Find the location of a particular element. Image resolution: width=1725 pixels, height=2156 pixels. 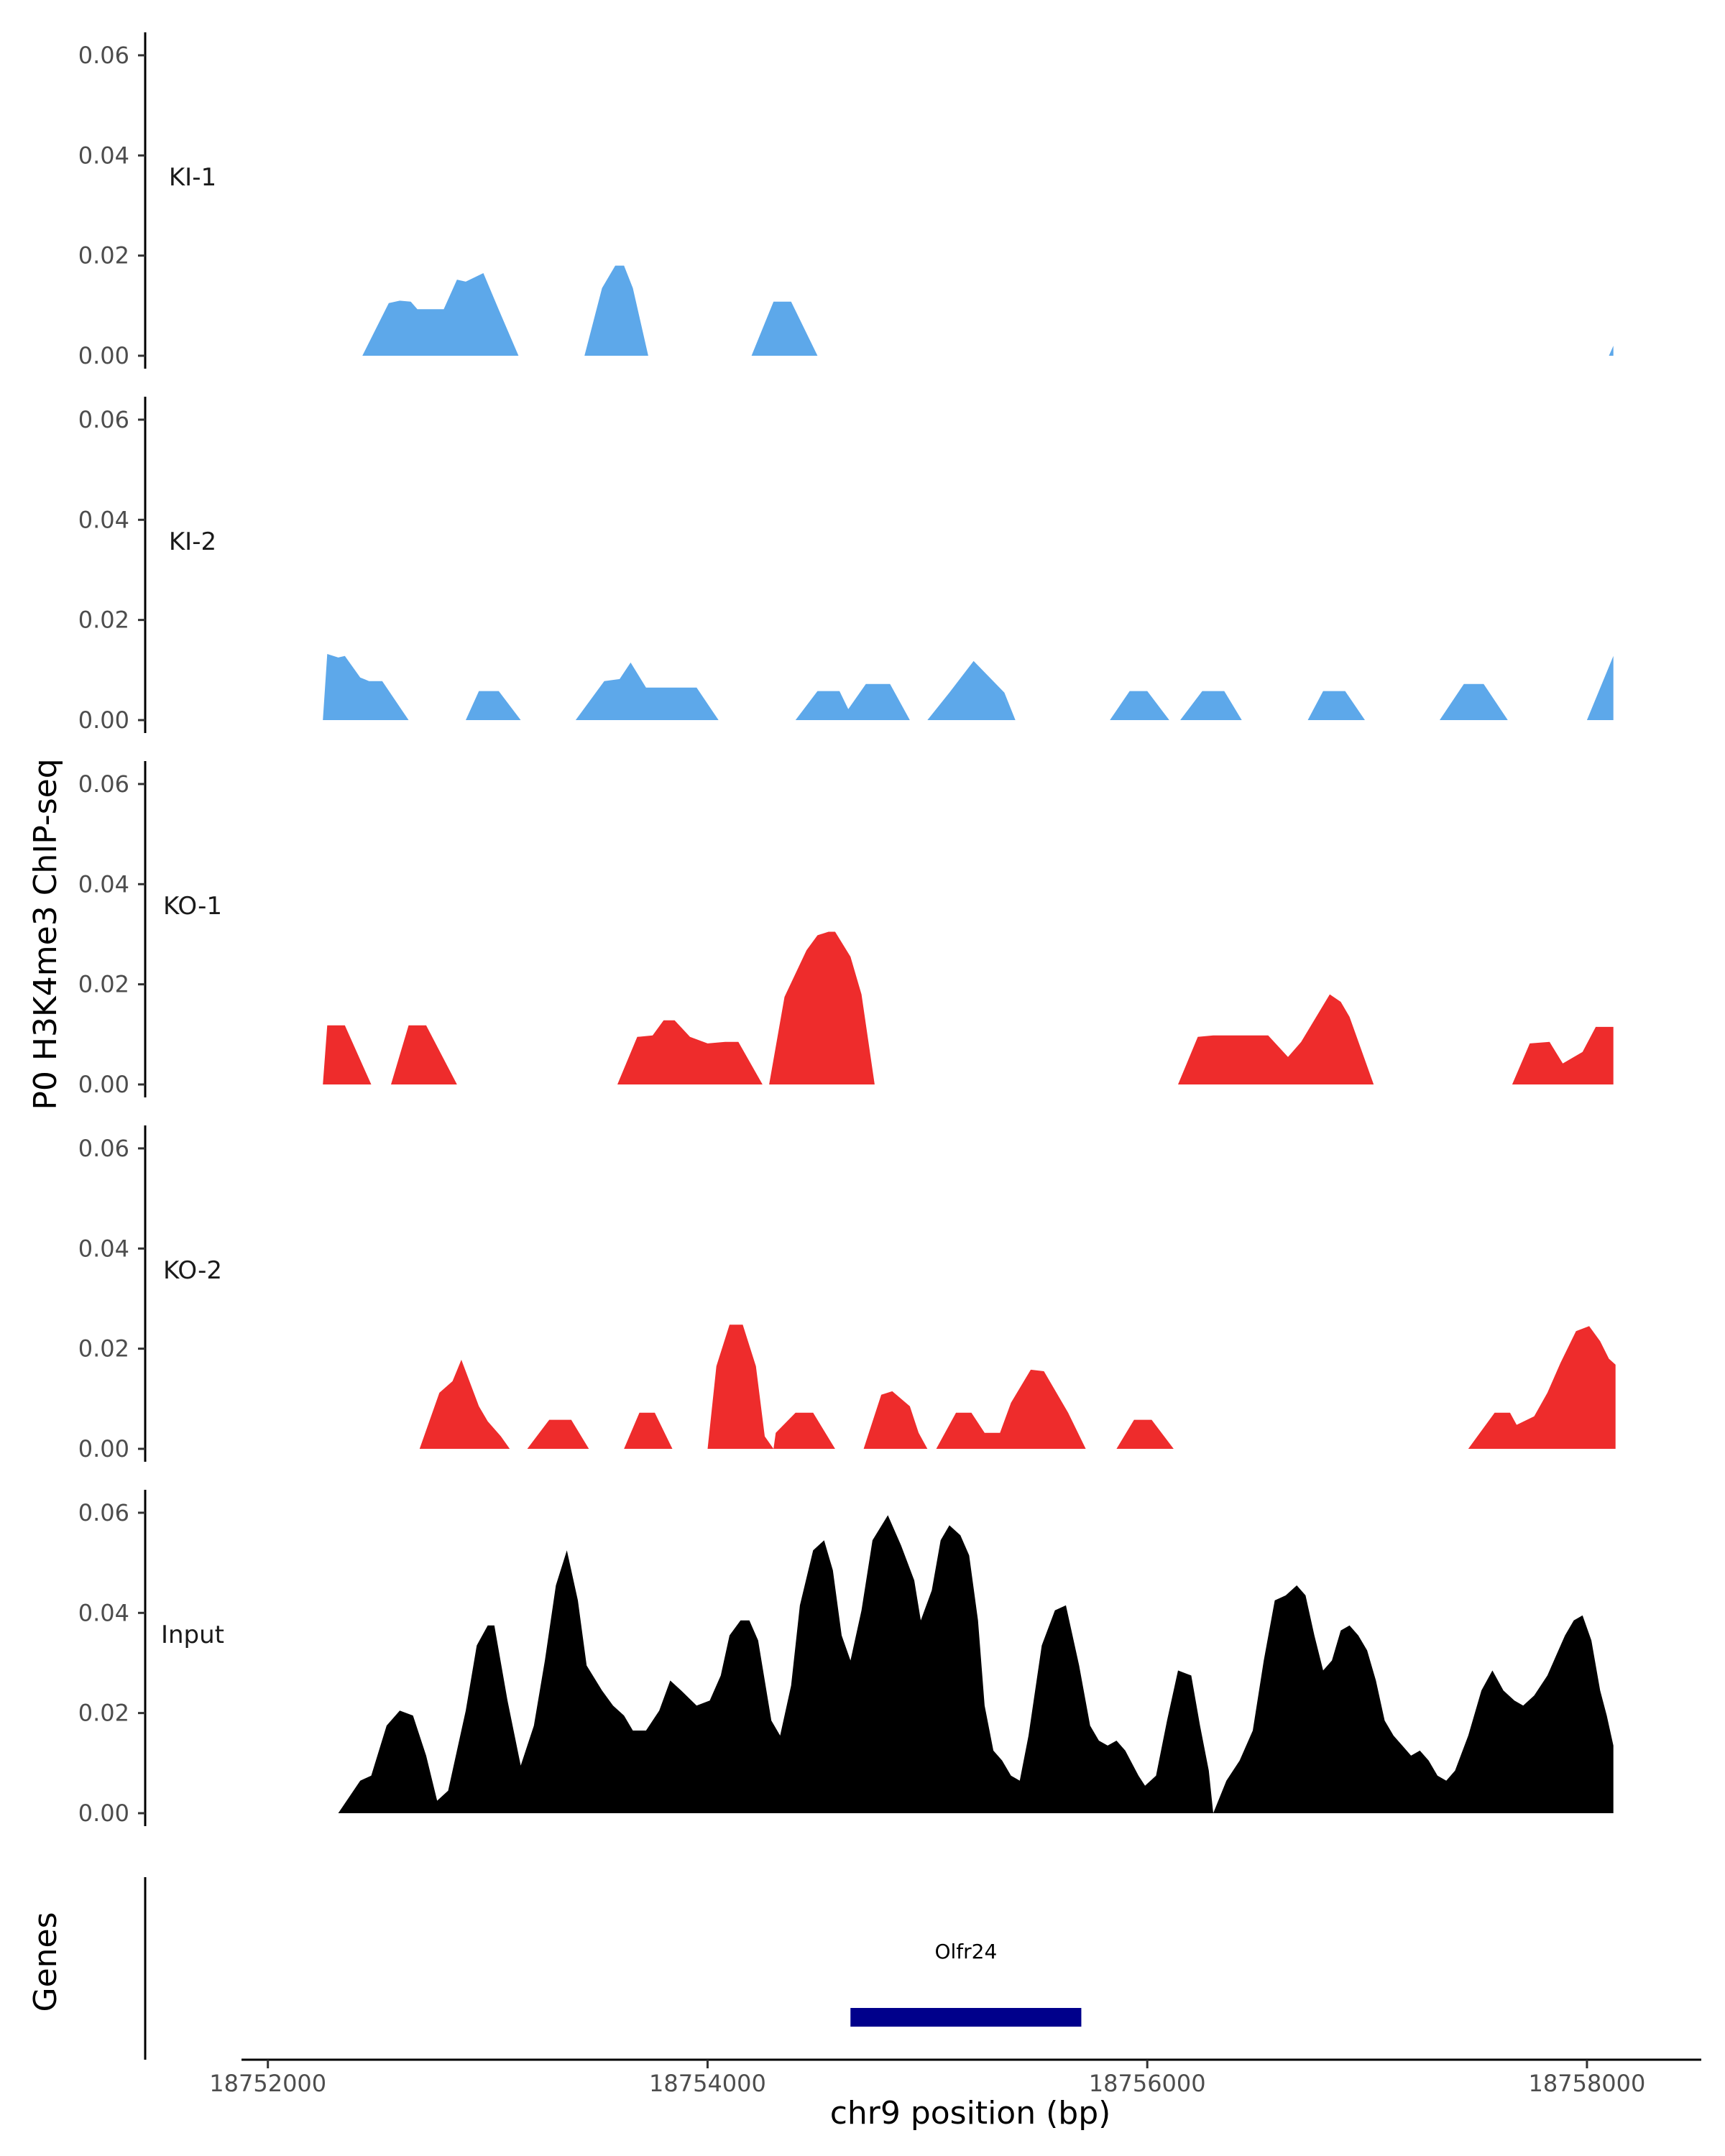

x-axis-title: chr9 position (bp) is located at coordinates (970, 2113).